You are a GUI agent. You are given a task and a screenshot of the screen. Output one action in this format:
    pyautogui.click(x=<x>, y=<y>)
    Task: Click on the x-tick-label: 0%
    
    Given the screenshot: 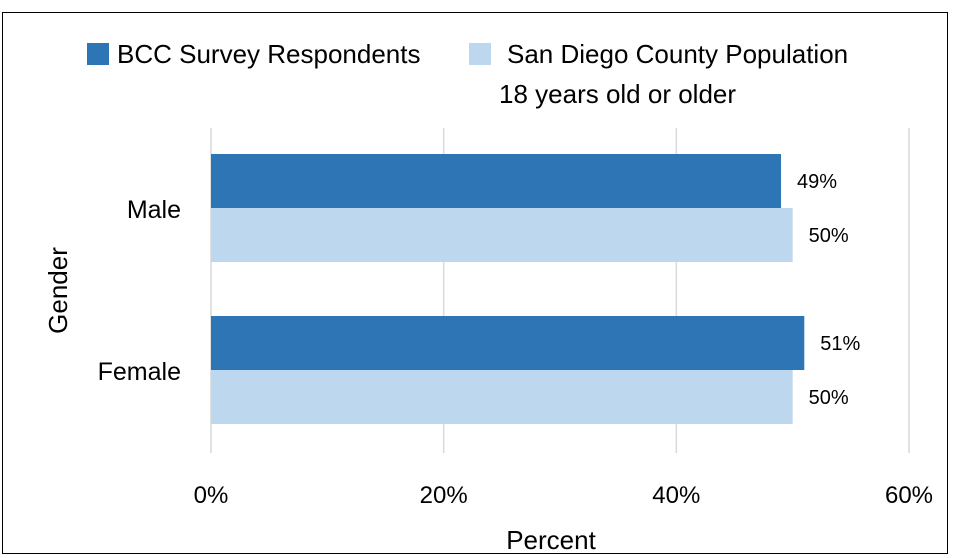 What is the action you would take?
    pyautogui.click(x=211, y=495)
    